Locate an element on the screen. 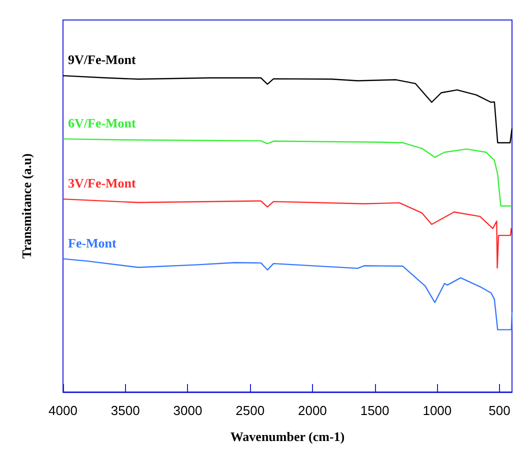  x-tick-label: 500 is located at coordinates (499, 410).